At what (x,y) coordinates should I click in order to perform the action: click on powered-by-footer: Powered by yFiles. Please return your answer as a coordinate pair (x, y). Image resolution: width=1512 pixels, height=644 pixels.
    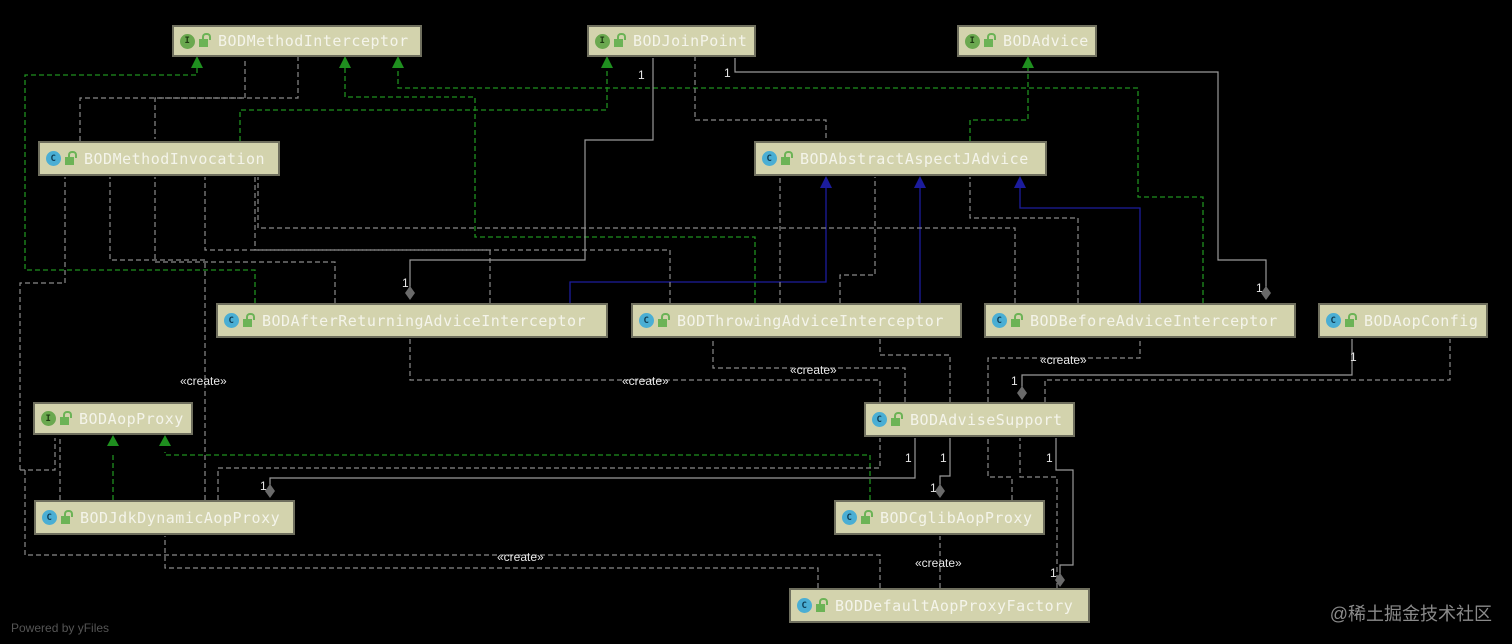
    Looking at the image, I should click on (60, 628).